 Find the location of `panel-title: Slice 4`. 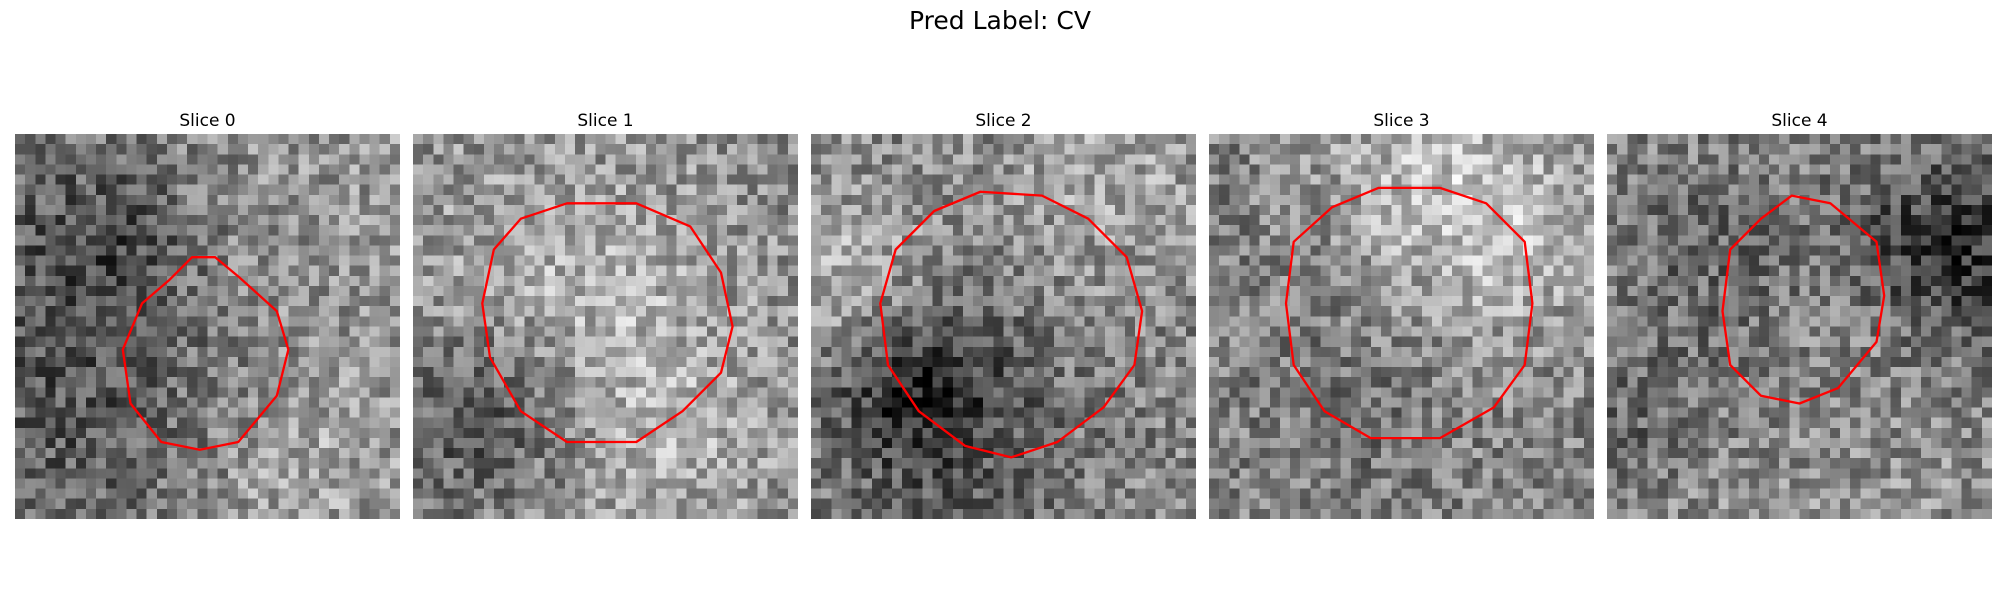

panel-title: Slice 4 is located at coordinates (1799, 121).